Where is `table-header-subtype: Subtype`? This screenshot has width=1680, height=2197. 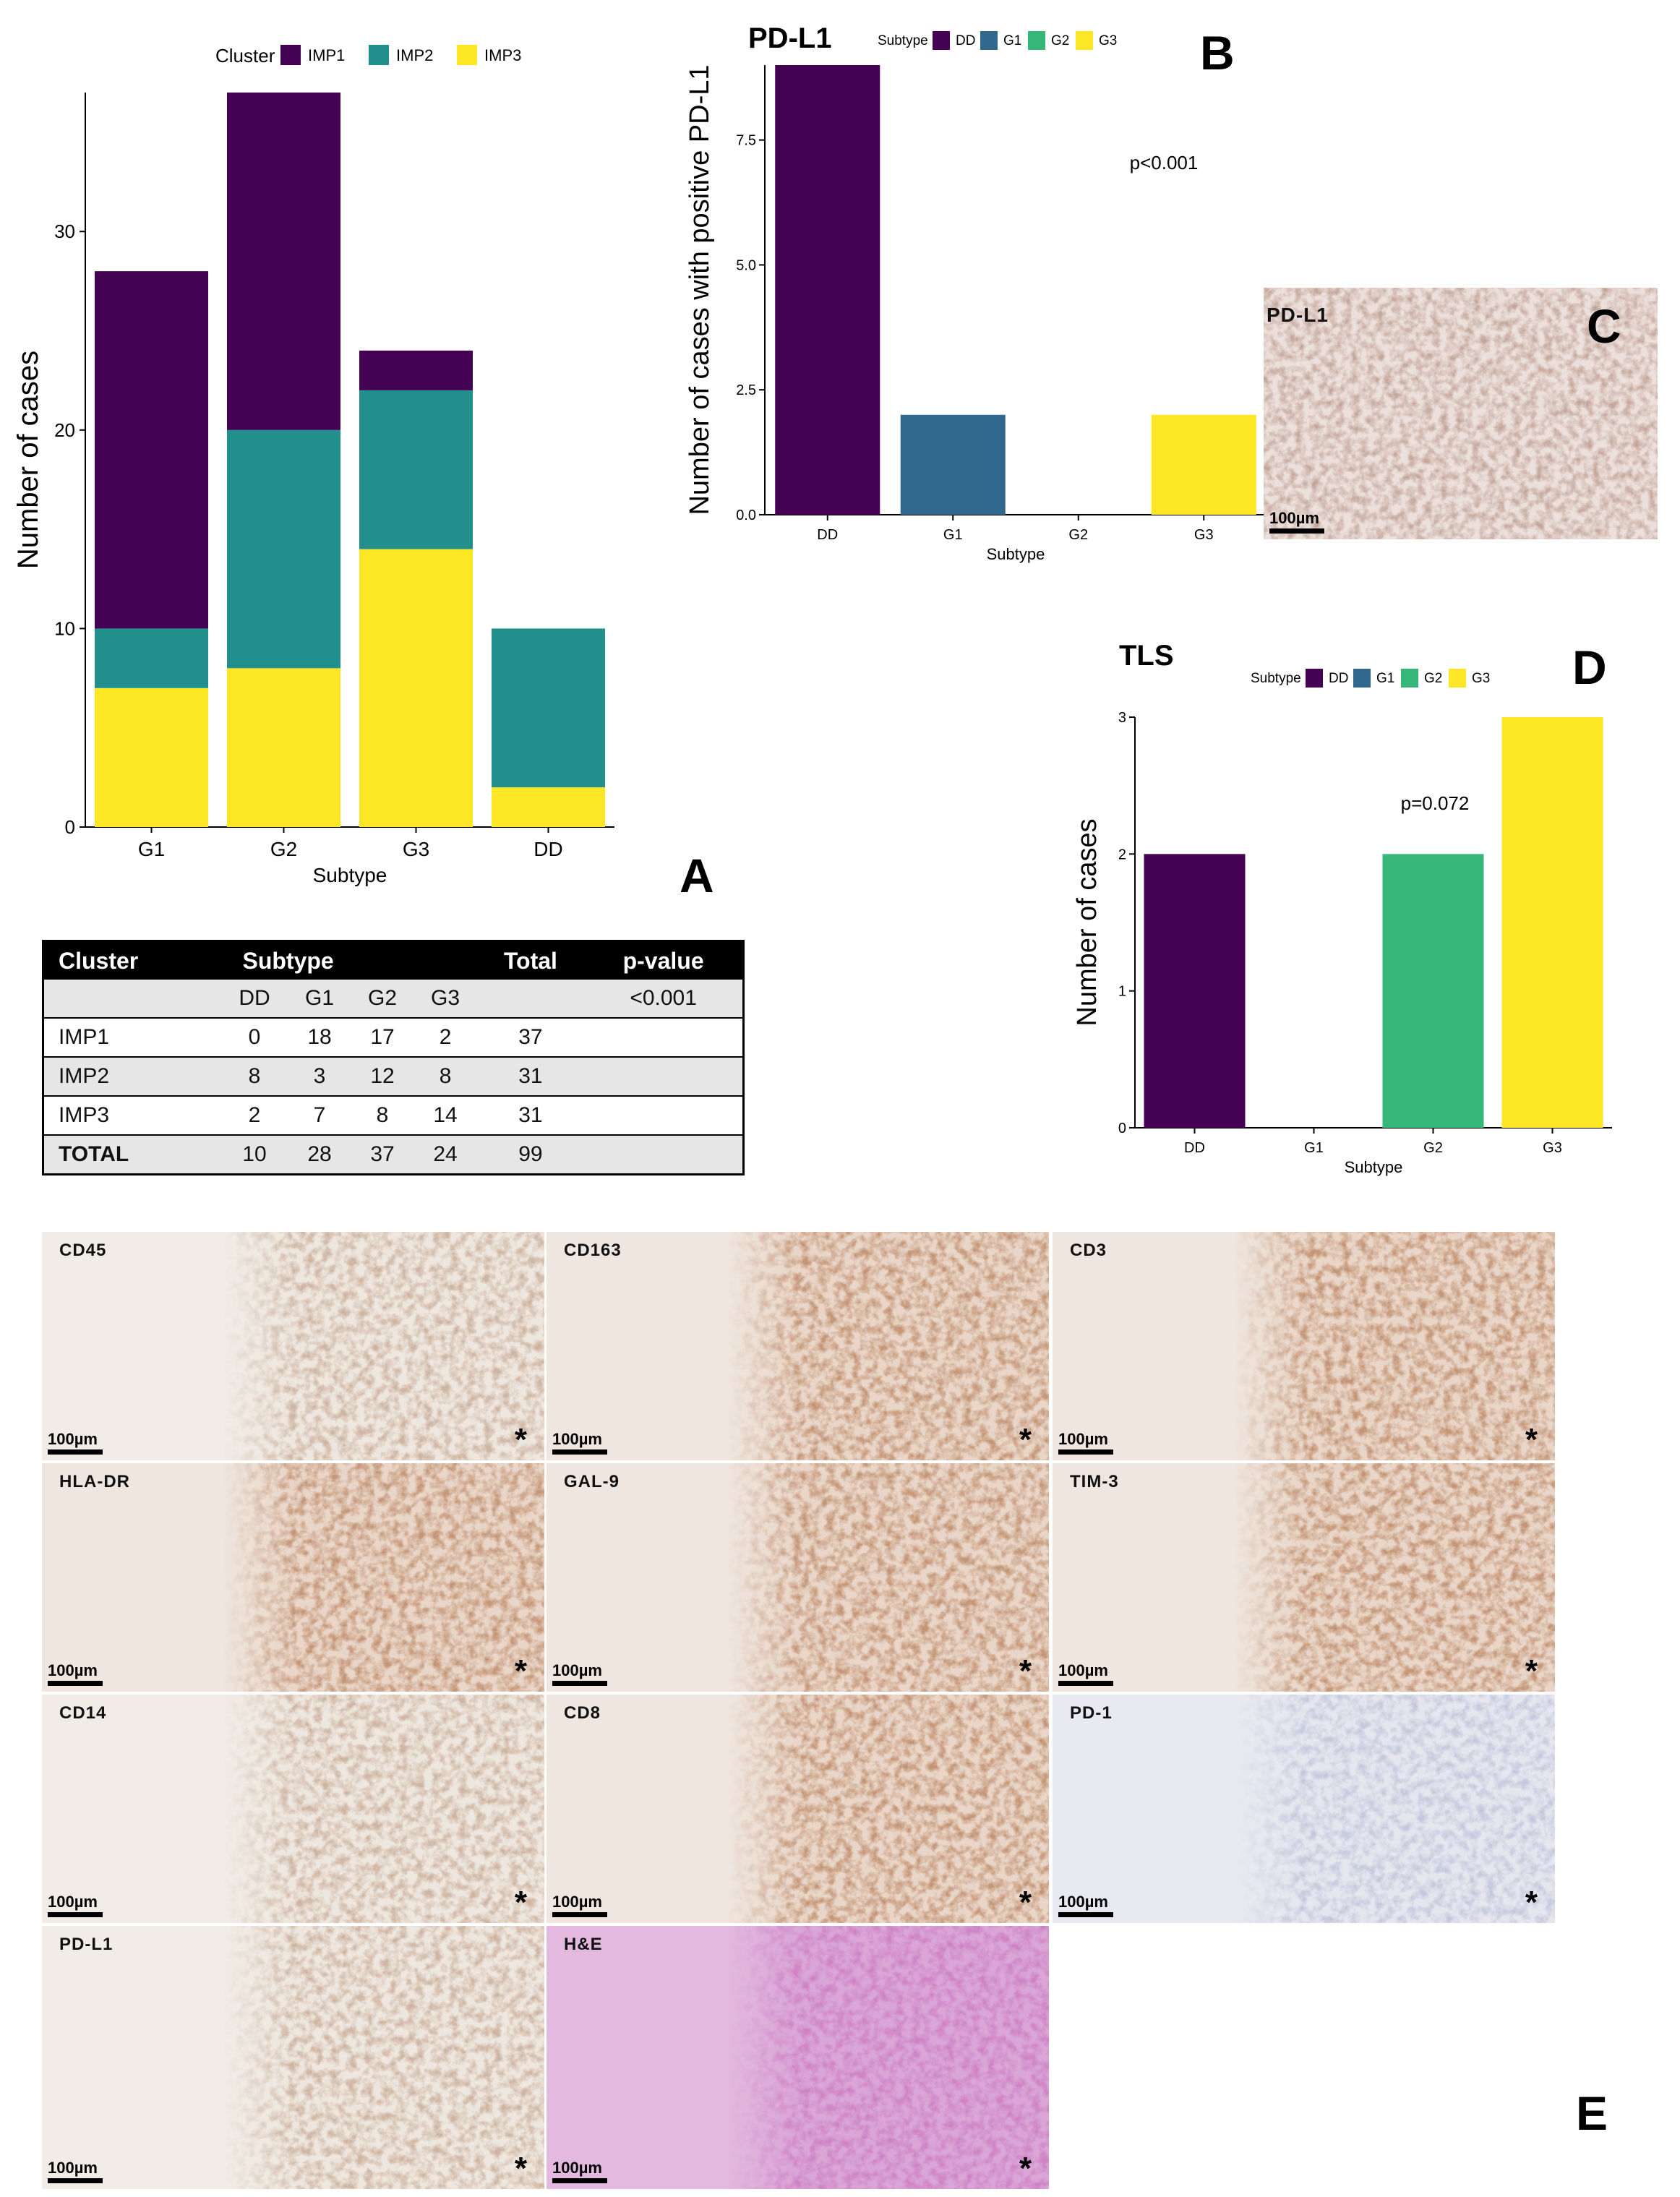
table-header-subtype: Subtype is located at coordinates (348, 961).